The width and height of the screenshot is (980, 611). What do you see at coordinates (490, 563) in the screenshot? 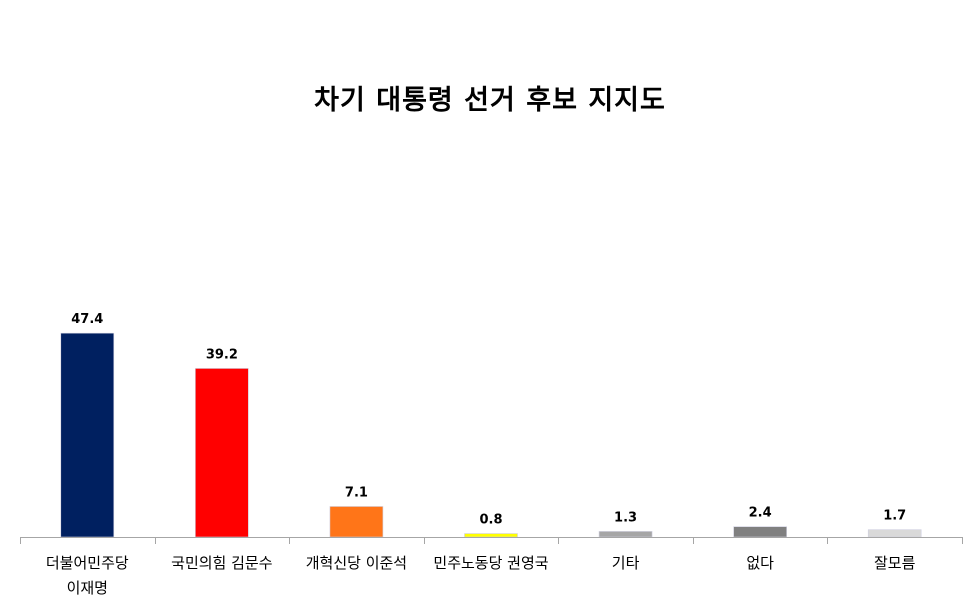
I see `category-label: 민주노동당 권영국` at bounding box center [490, 563].